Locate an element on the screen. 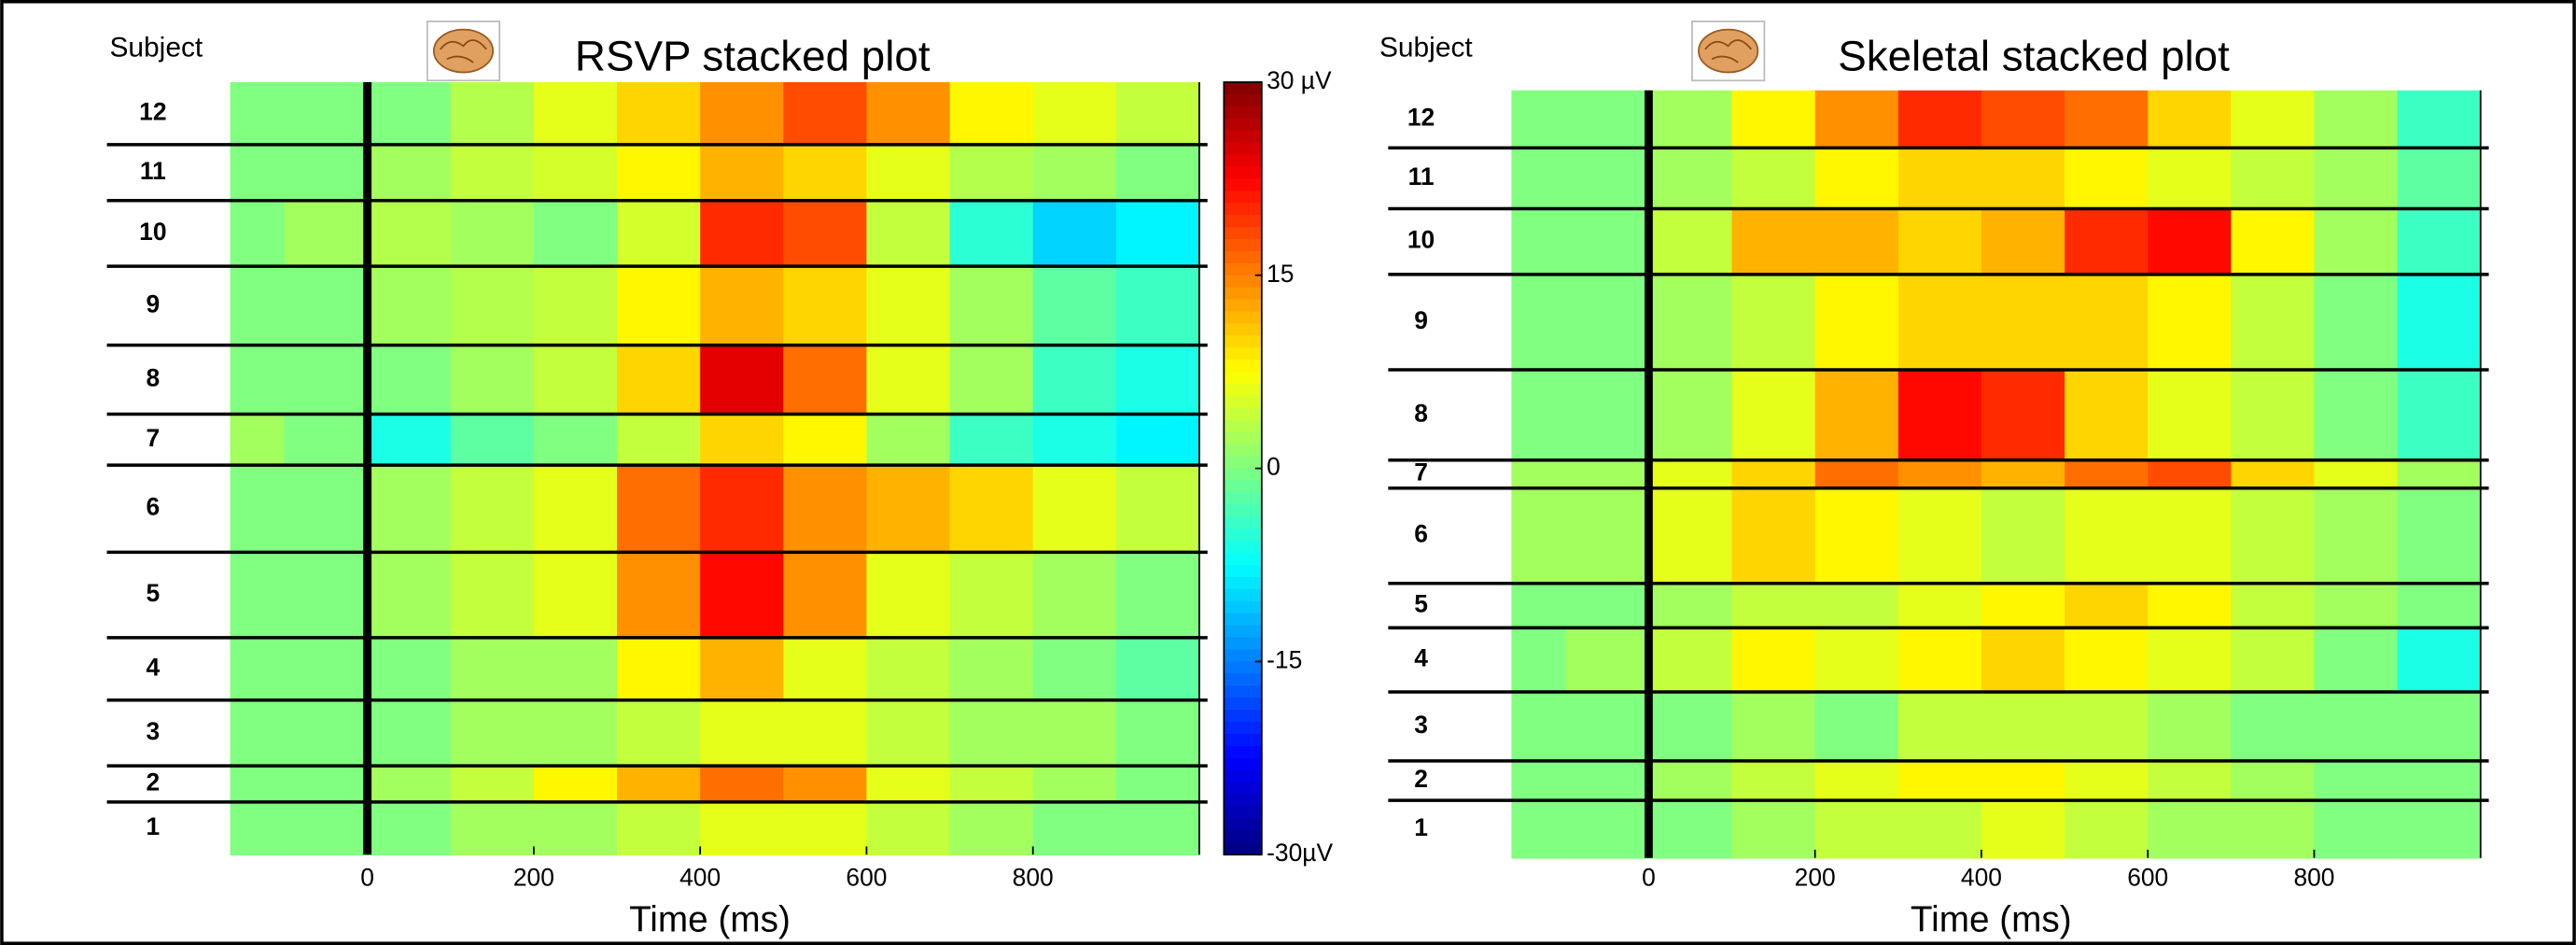 The image size is (2576, 945). subject-label: 6 is located at coordinates (153, 507).